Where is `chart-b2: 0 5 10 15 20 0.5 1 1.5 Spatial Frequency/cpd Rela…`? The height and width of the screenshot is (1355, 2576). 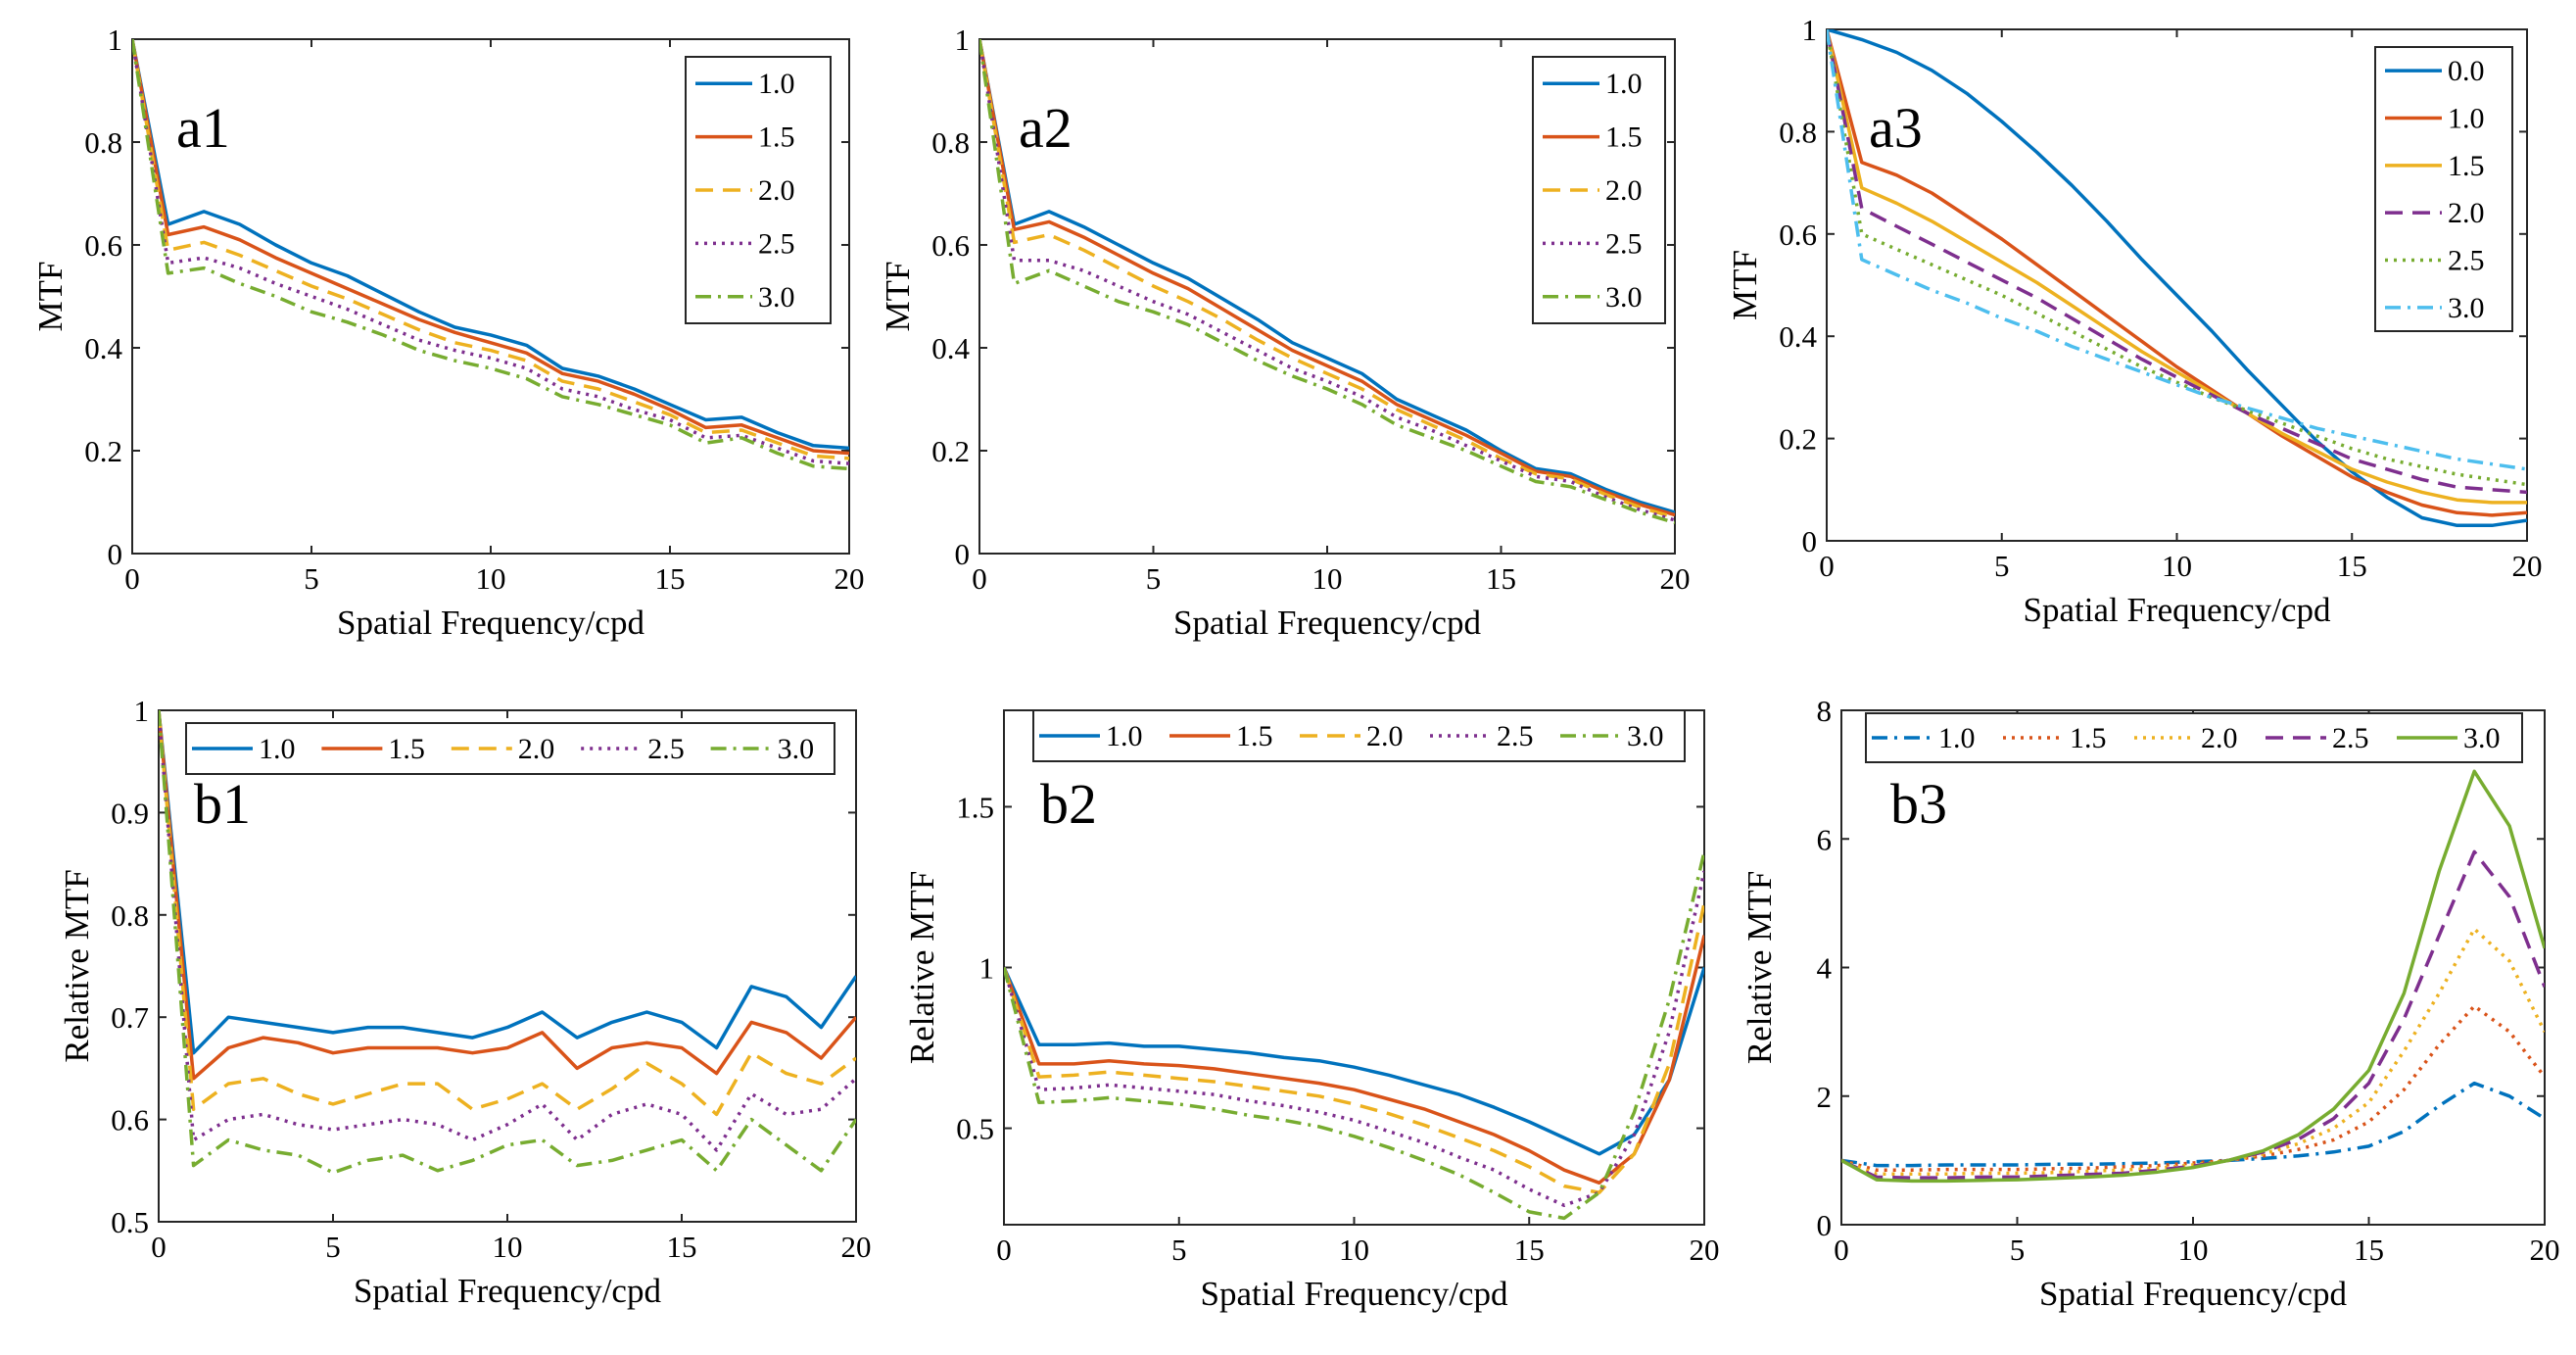
chart-b2: 0 5 10 15 20 0.5 1 1.5 Spatial Frequency/cpd Rela… is located at coordinates (1312, 1011).